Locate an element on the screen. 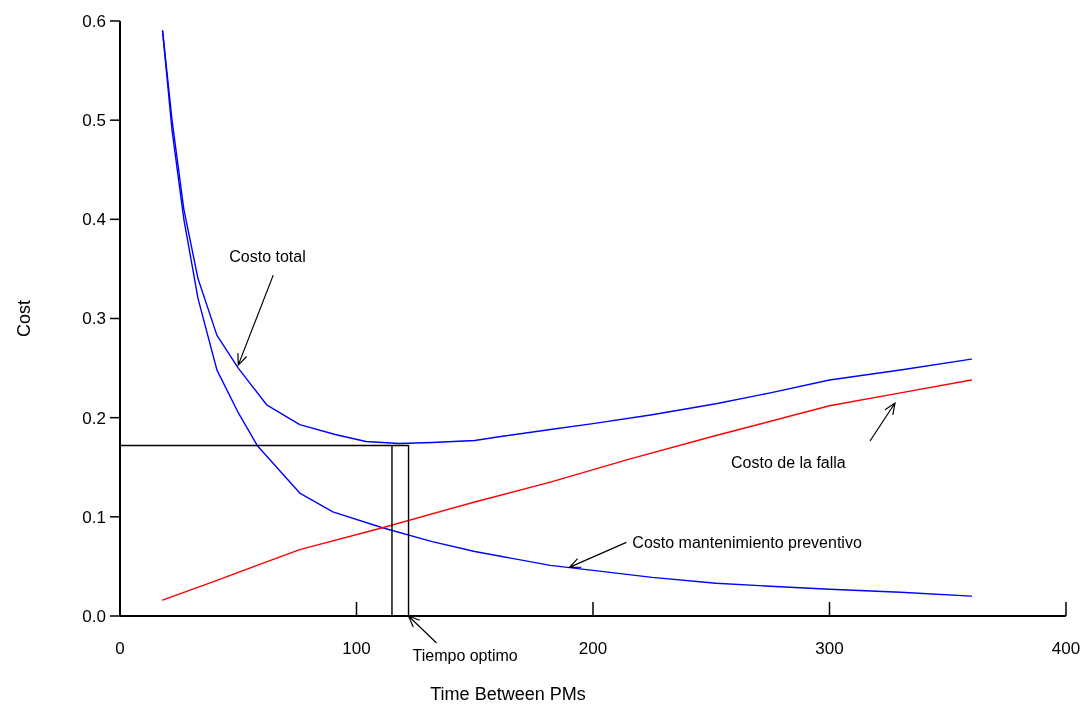 This screenshot has height=707, width=1089. annotation: Costo de la falla is located at coordinates (788, 462).